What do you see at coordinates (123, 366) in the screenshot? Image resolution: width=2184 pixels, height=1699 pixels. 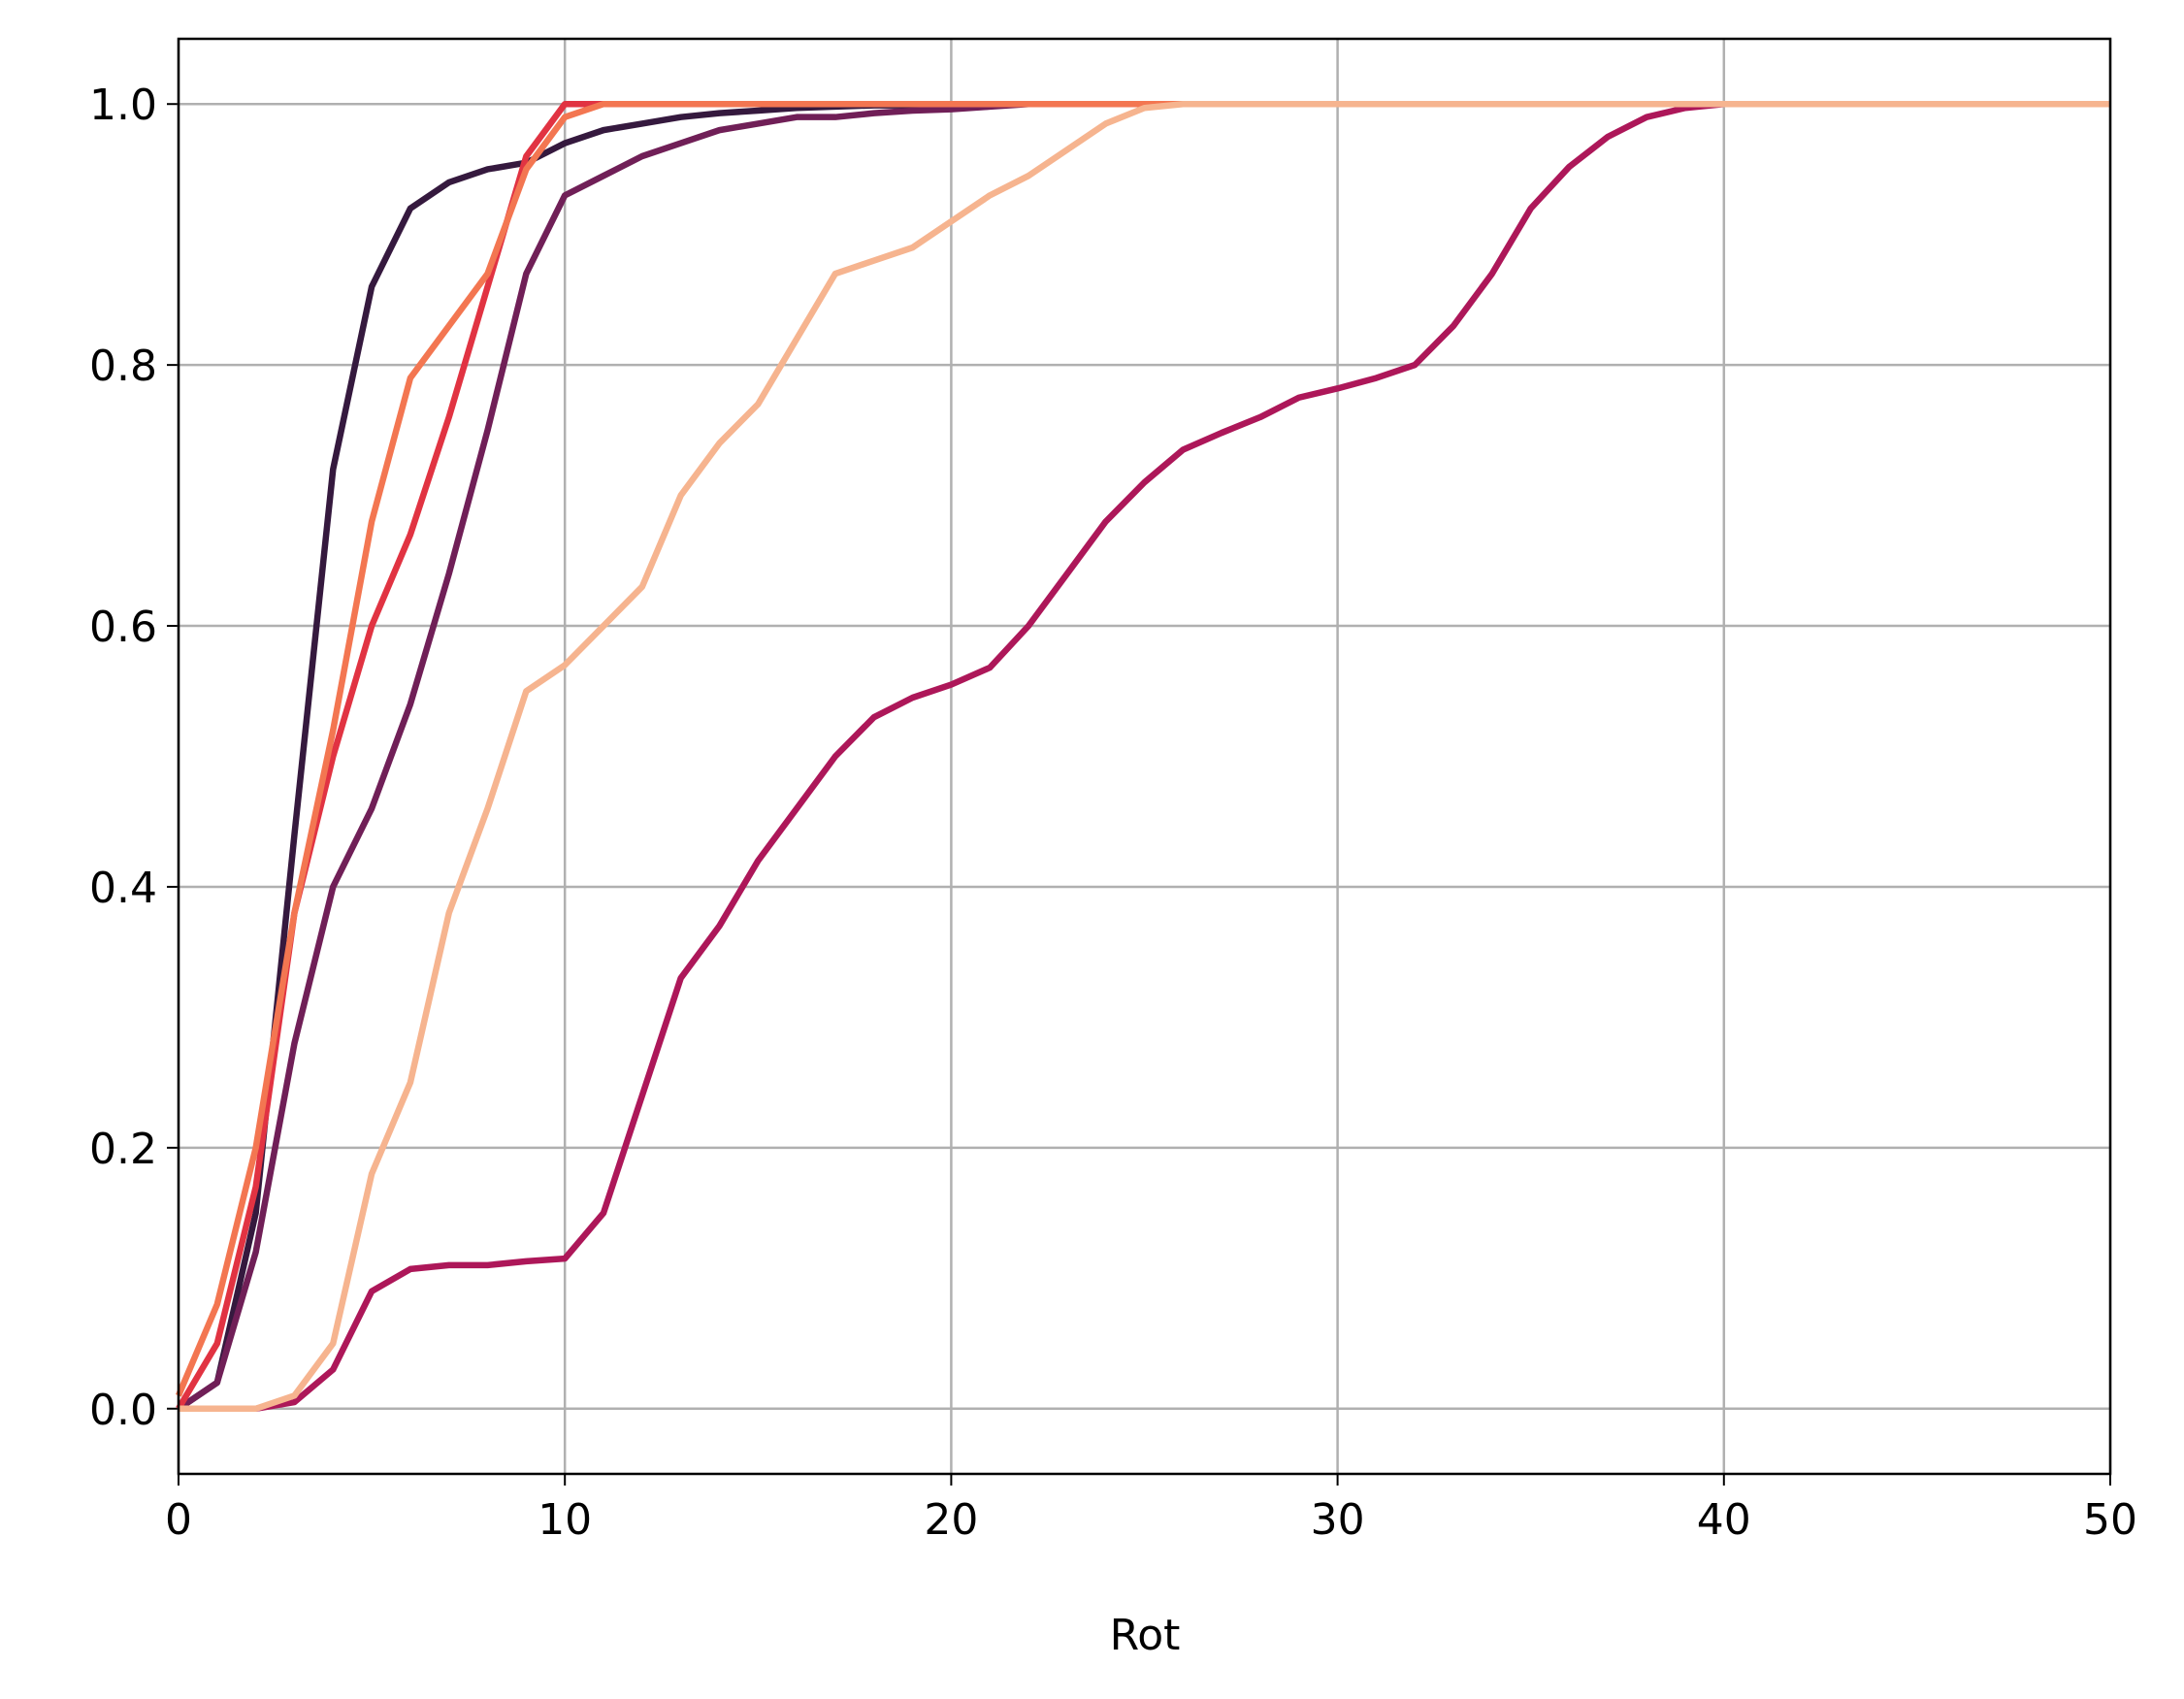 I see `y-tick-label: 0.8` at bounding box center [123, 366].